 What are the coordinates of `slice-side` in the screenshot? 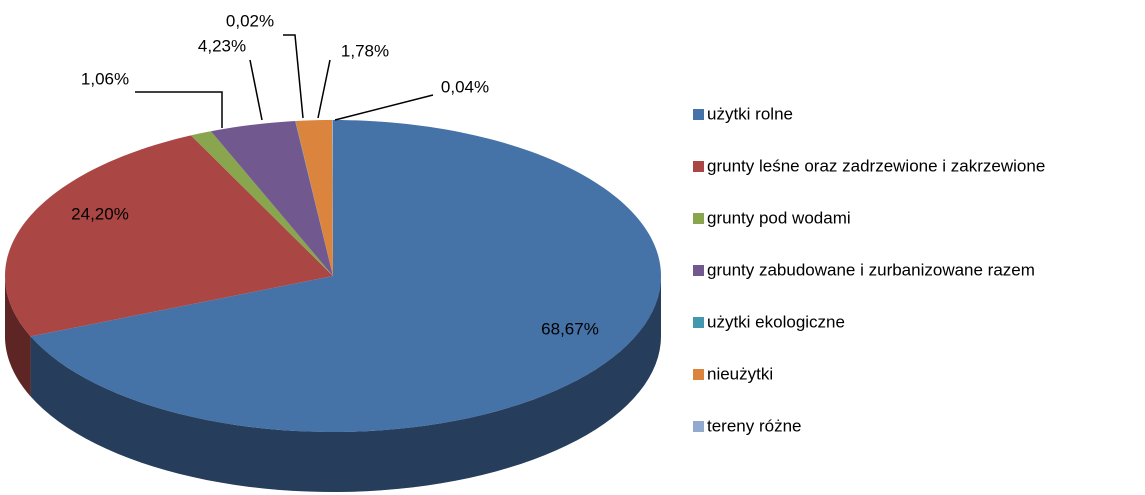 It's located at (18, 336).